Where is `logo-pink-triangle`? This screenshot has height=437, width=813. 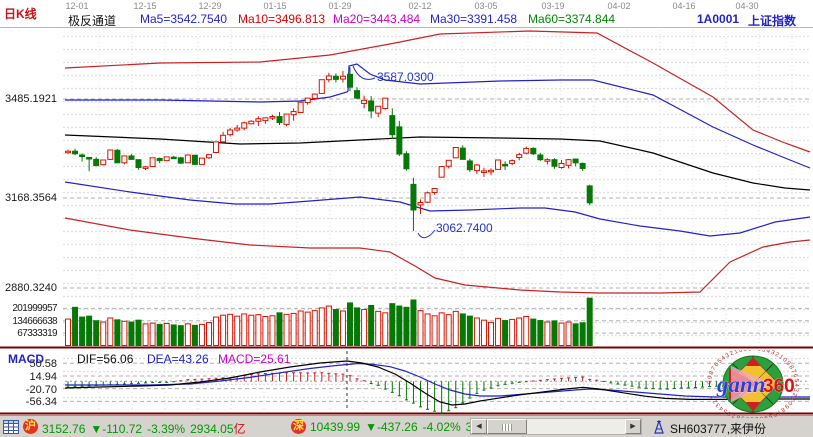 logo-pink-triangle is located at coordinates (751, 384).